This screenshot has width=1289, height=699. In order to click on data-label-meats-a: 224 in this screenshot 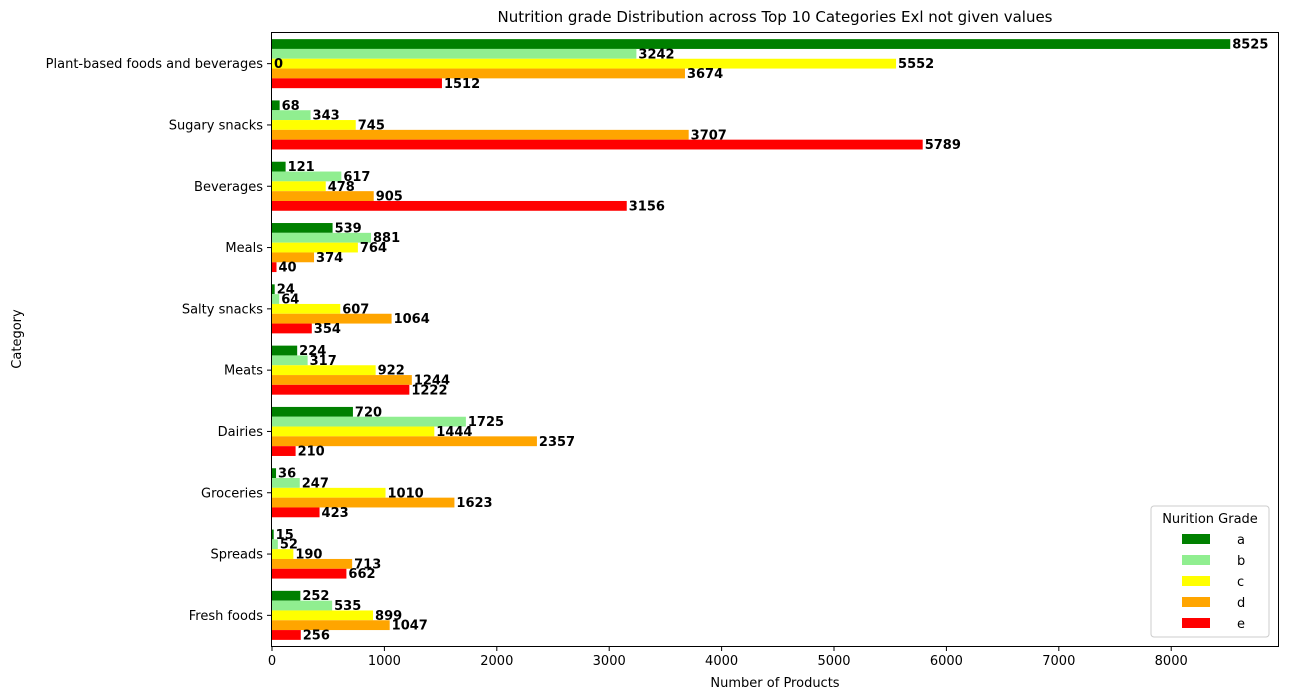, I will do `click(312, 351)`.